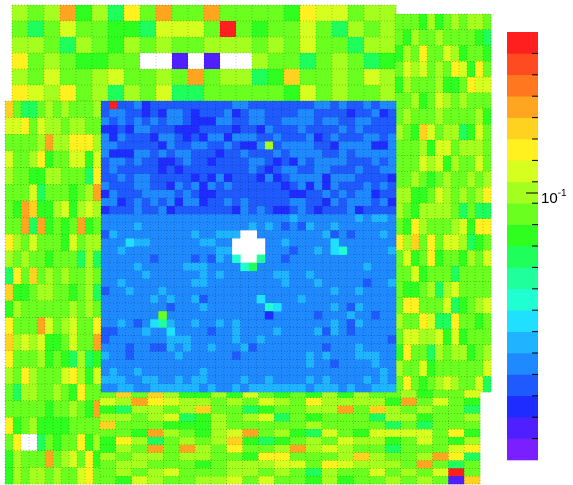 The image size is (573, 485). Describe the element at coordinates (522, 364) in the screenshot. I see `colorbar-segment` at that location.